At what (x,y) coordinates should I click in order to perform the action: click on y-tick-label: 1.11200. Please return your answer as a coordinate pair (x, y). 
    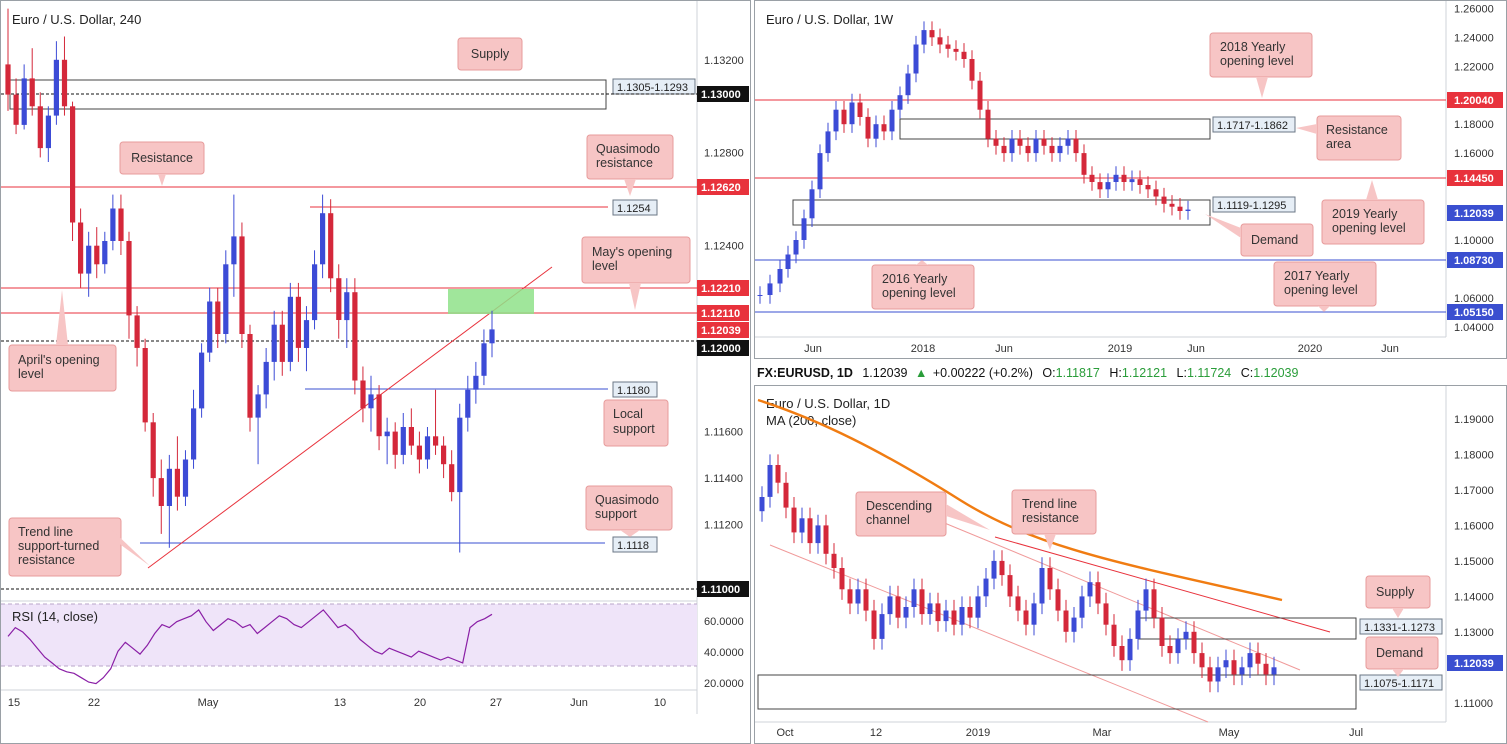
    Looking at the image, I should click on (723, 526).